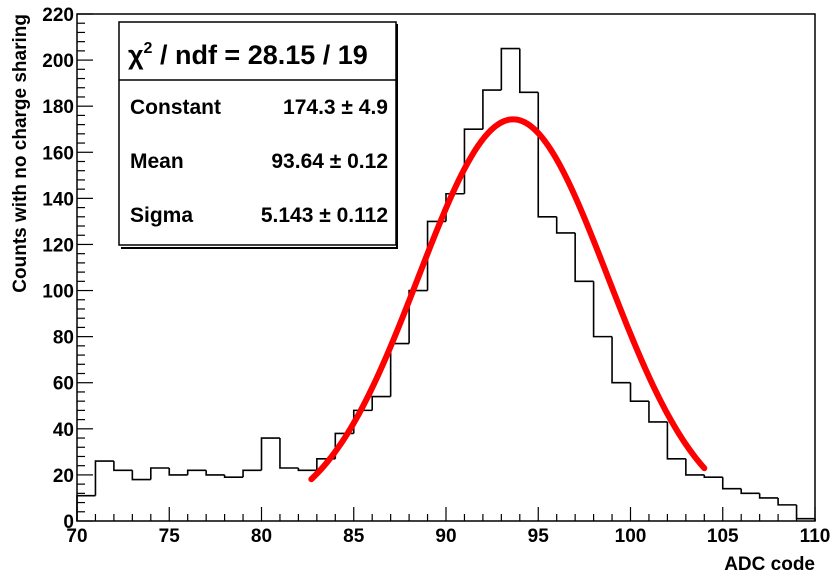  What do you see at coordinates (335, 107) in the screenshot?
I see `constant-value: 174.3 ± 4.9` at bounding box center [335, 107].